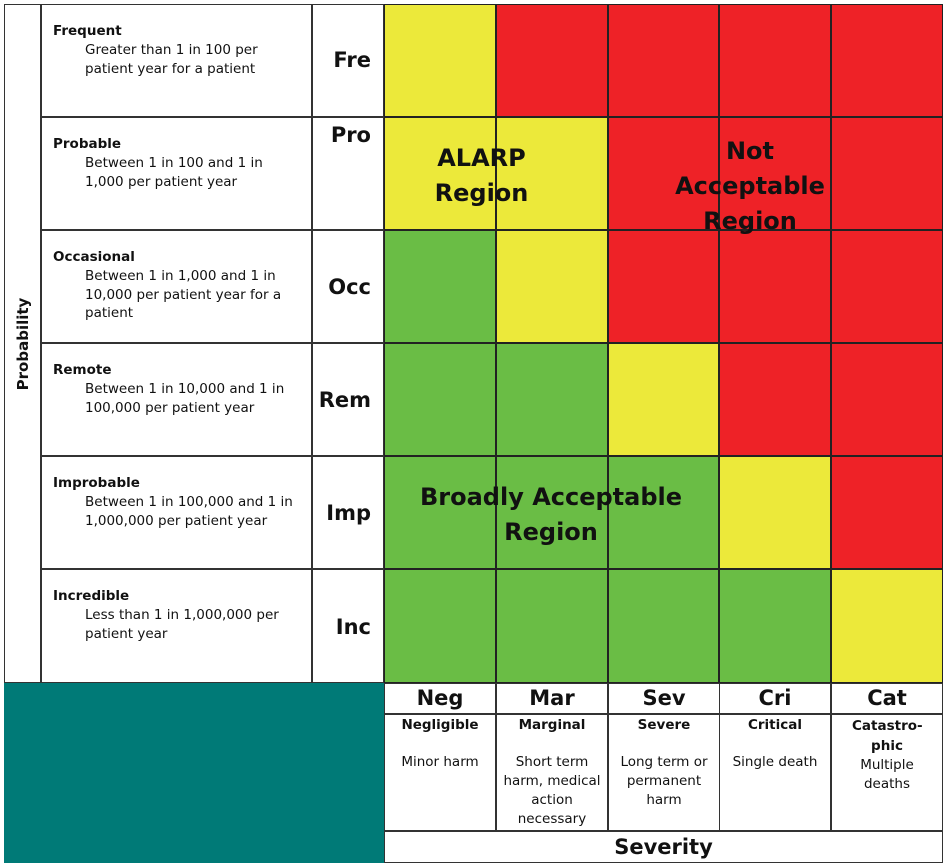 The image size is (948, 867). I want to click on severity-column-negligible: Negligible Minor harm, so click(440, 772).